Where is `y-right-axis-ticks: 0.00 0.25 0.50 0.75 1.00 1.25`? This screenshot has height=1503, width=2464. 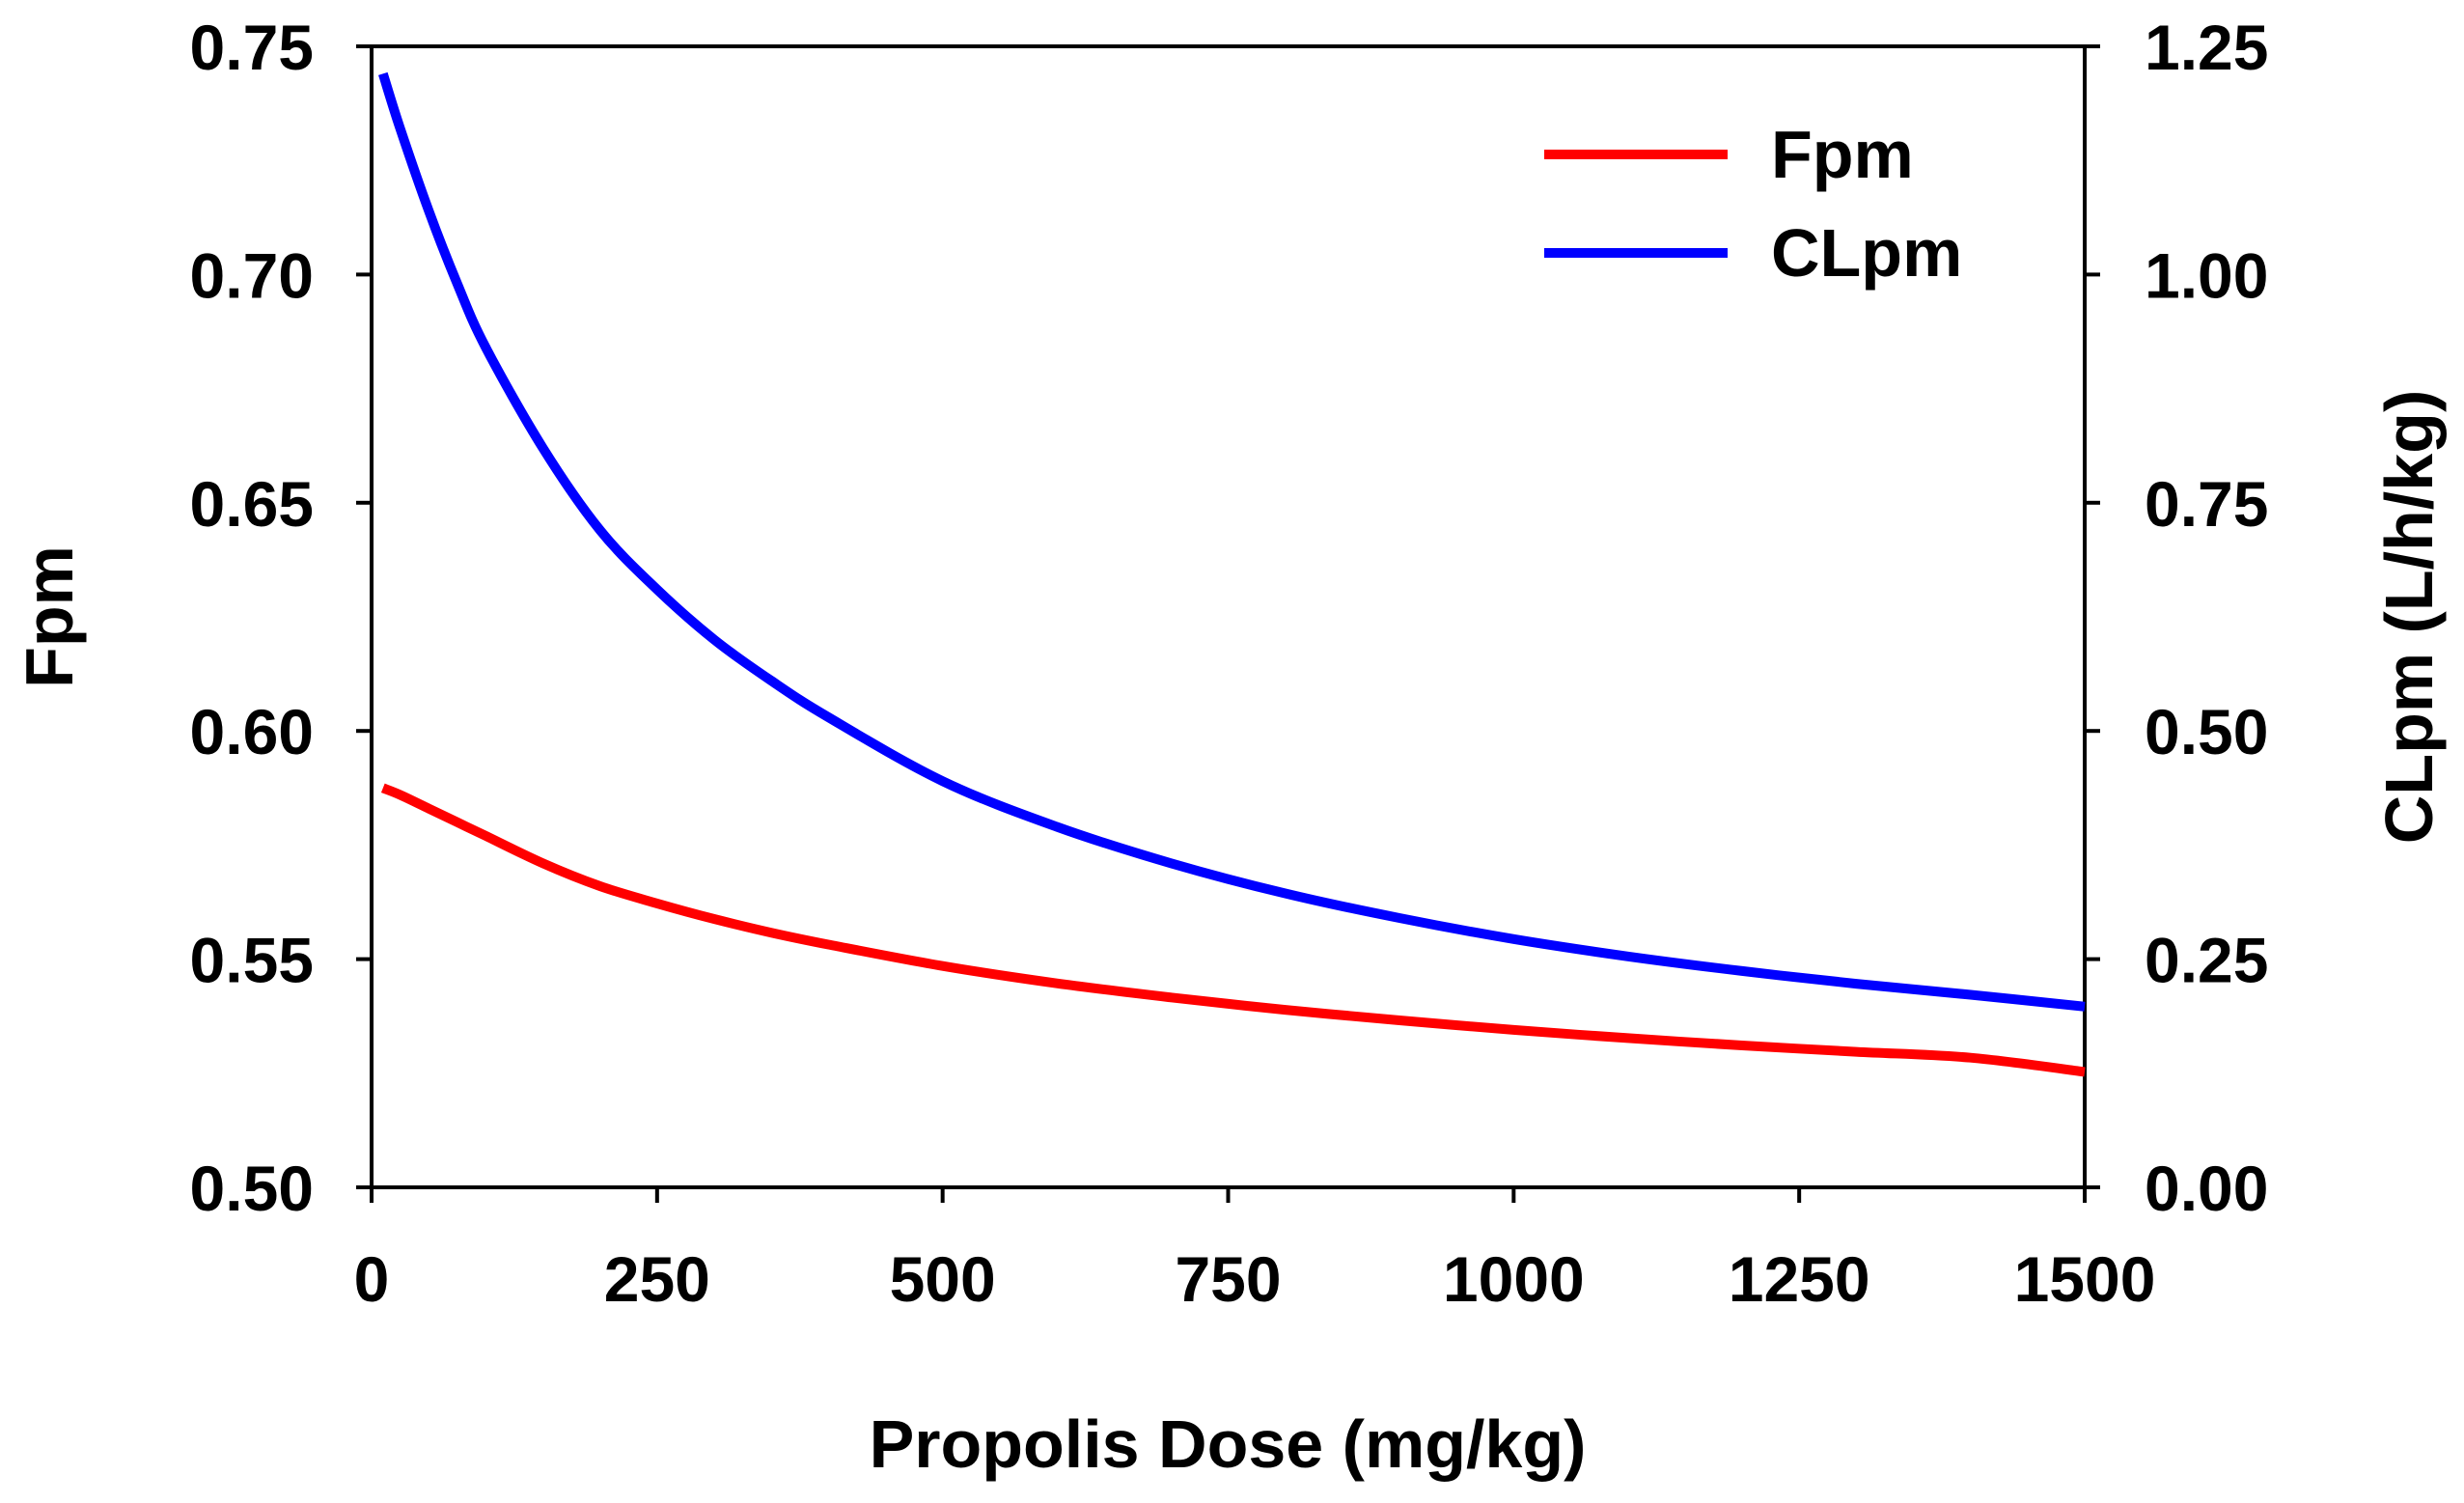
y-right-axis-ticks: 0.00 0.25 0.50 0.75 1.00 1.25 is located at coordinates (2176, 618).